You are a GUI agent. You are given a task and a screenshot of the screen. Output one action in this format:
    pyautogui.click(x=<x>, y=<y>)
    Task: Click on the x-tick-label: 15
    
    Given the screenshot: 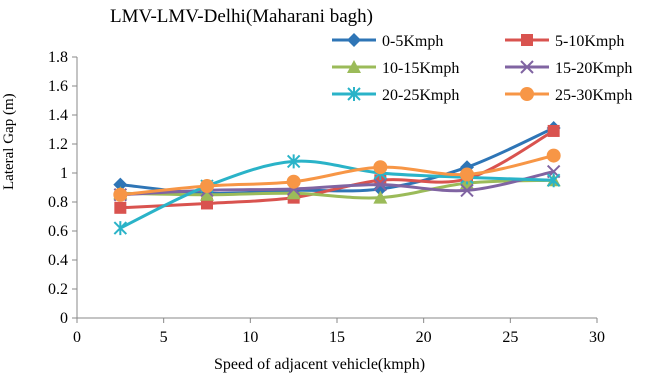 What is the action you would take?
    pyautogui.click(x=337, y=337)
    